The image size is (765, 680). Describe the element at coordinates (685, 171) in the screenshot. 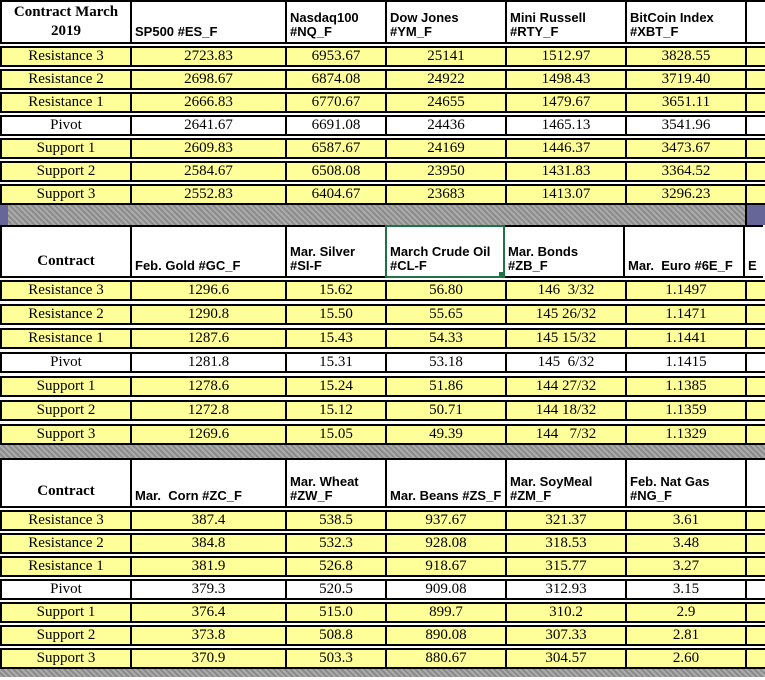

I see `value-cell: 3364.52` at that location.